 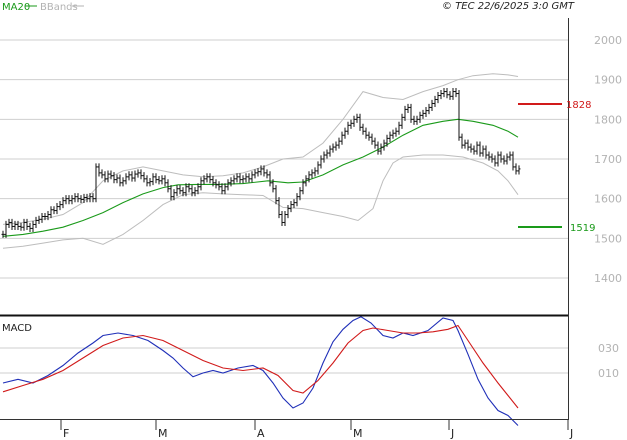 What do you see at coordinates (608, 278) in the screenshot?
I see `price-tick-label: 1400` at bounding box center [608, 278].